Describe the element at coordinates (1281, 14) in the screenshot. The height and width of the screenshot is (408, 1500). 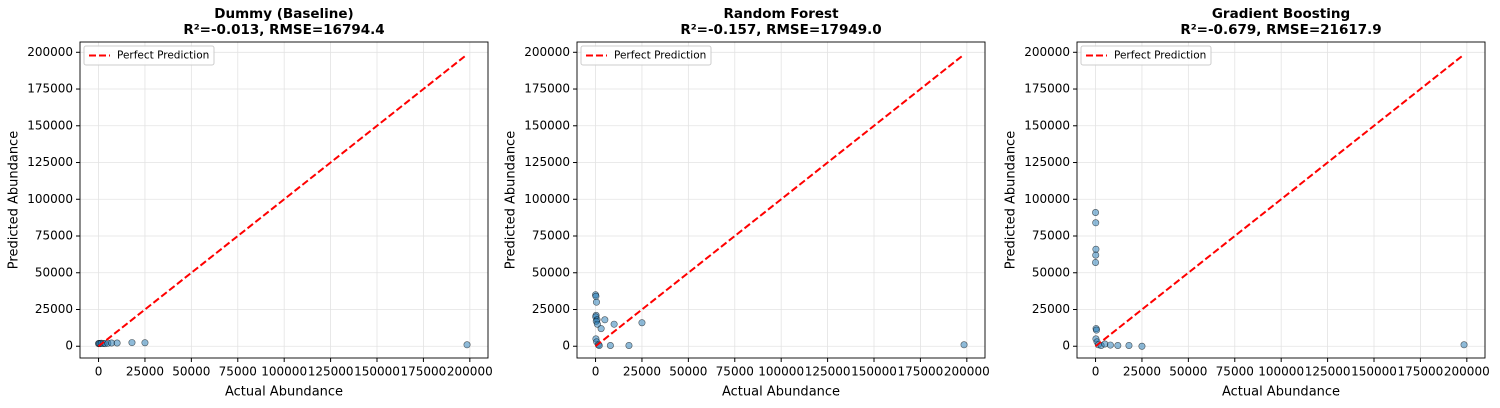
I see `chart-title: Gradient Boosting` at that location.